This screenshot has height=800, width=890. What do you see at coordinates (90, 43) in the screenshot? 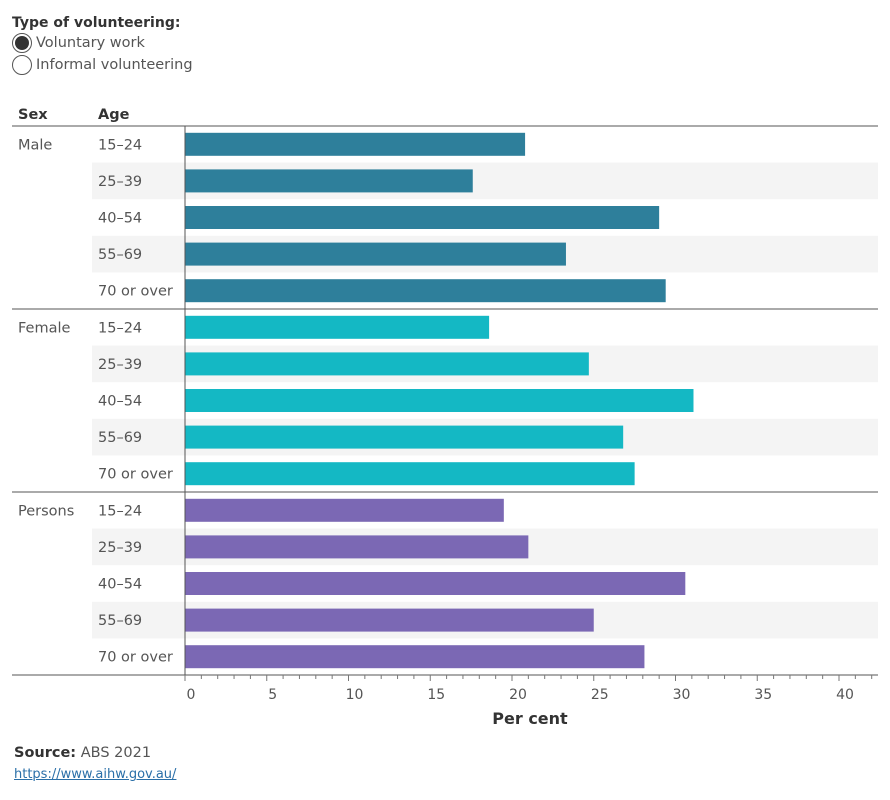
I see `radio-label: Voluntary work` at bounding box center [90, 43].